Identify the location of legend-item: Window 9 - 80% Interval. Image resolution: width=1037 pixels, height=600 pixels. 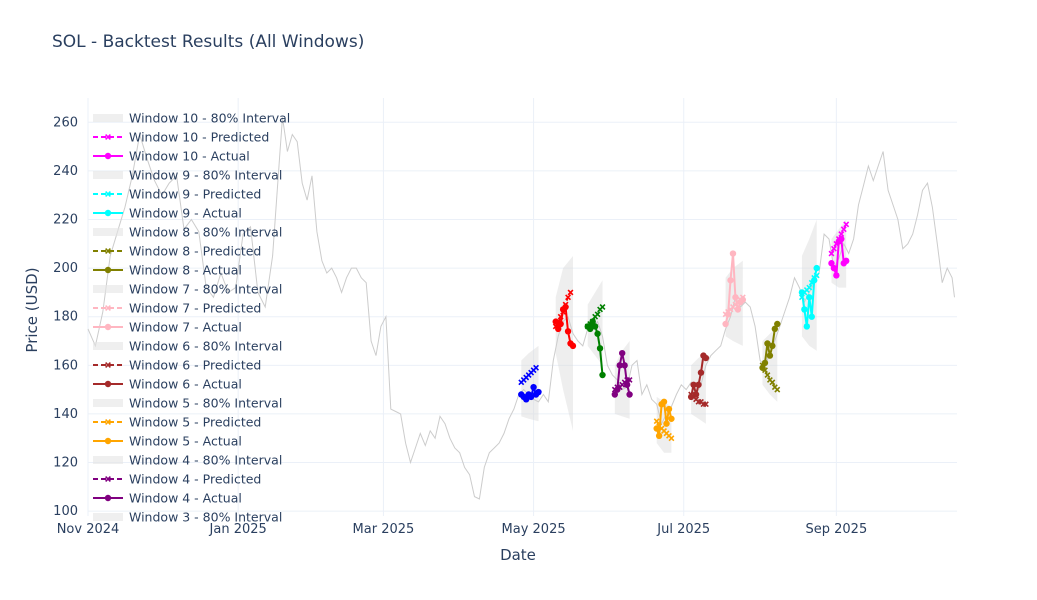
(187, 175).